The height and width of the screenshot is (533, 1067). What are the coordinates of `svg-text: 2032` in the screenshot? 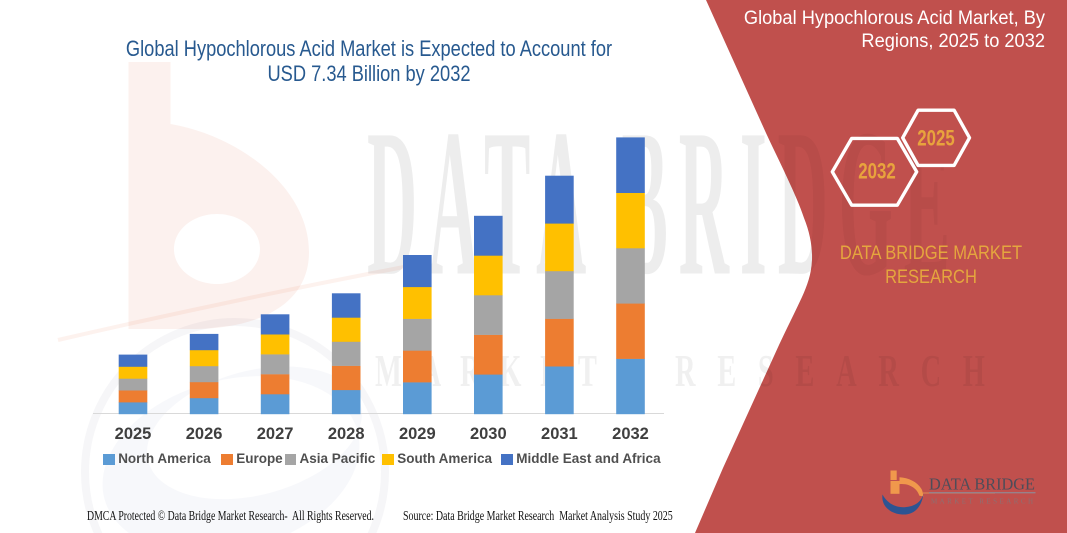 It's located at (877, 171).